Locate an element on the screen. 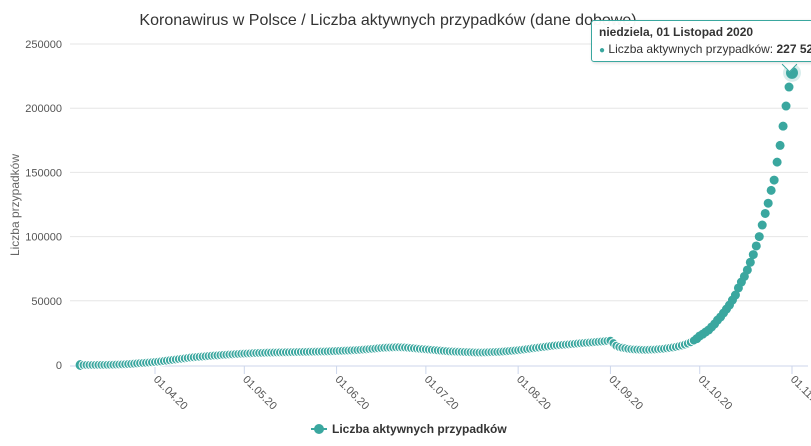 This screenshot has width=811, height=446. y-tick-label: 250000 is located at coordinates (43, 45).